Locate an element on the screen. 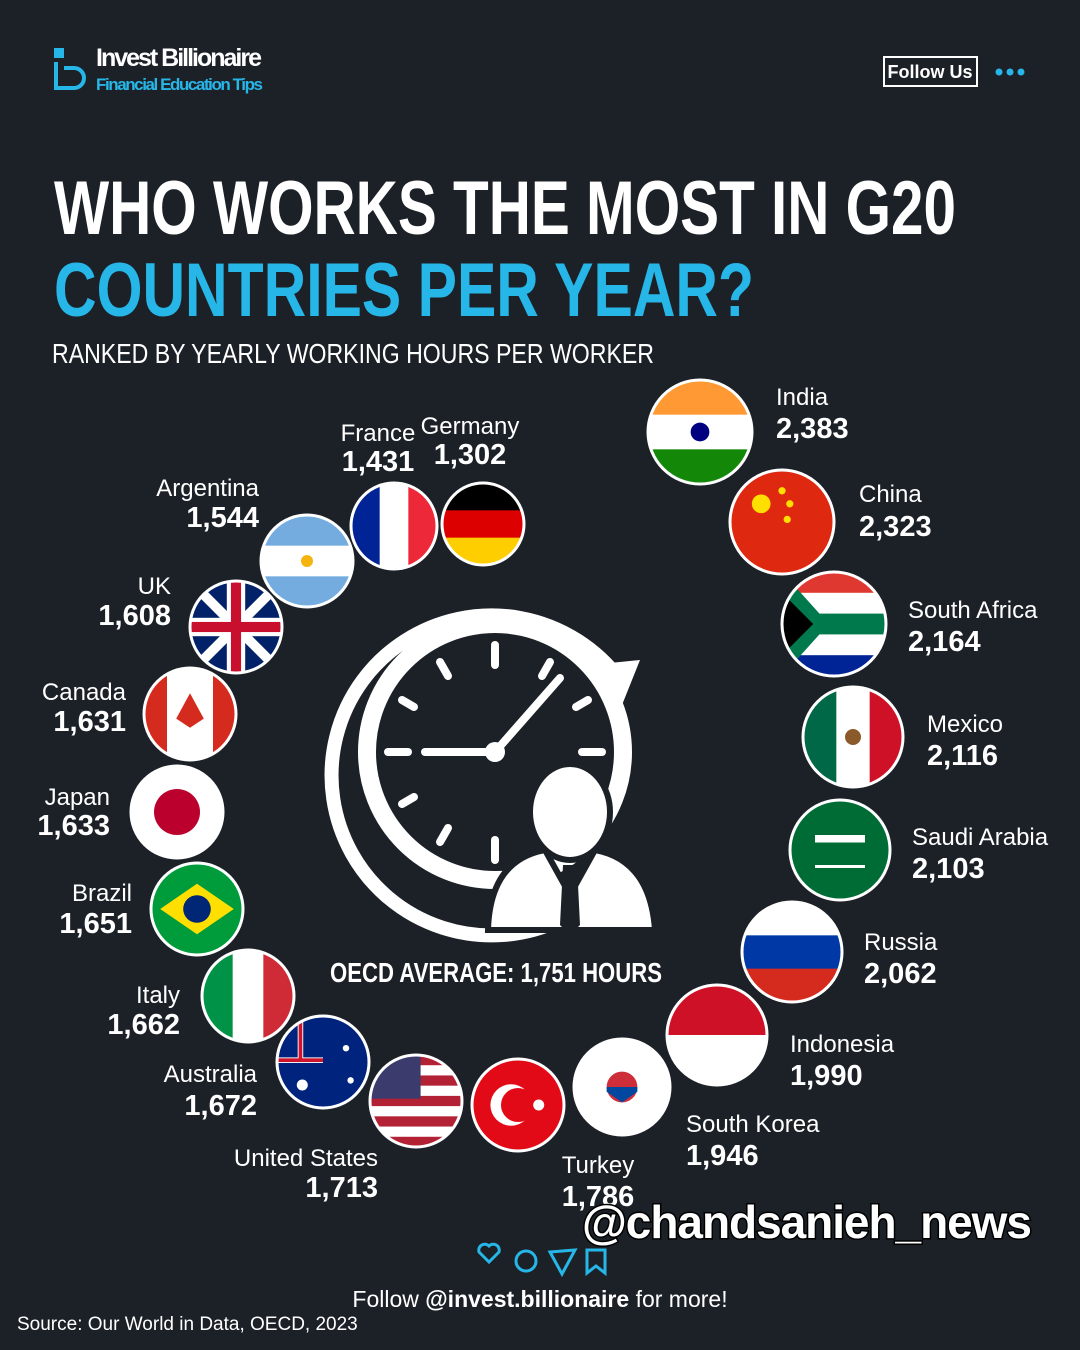 The width and height of the screenshot is (1080, 1350). country-name: Indonesia is located at coordinates (842, 1044).